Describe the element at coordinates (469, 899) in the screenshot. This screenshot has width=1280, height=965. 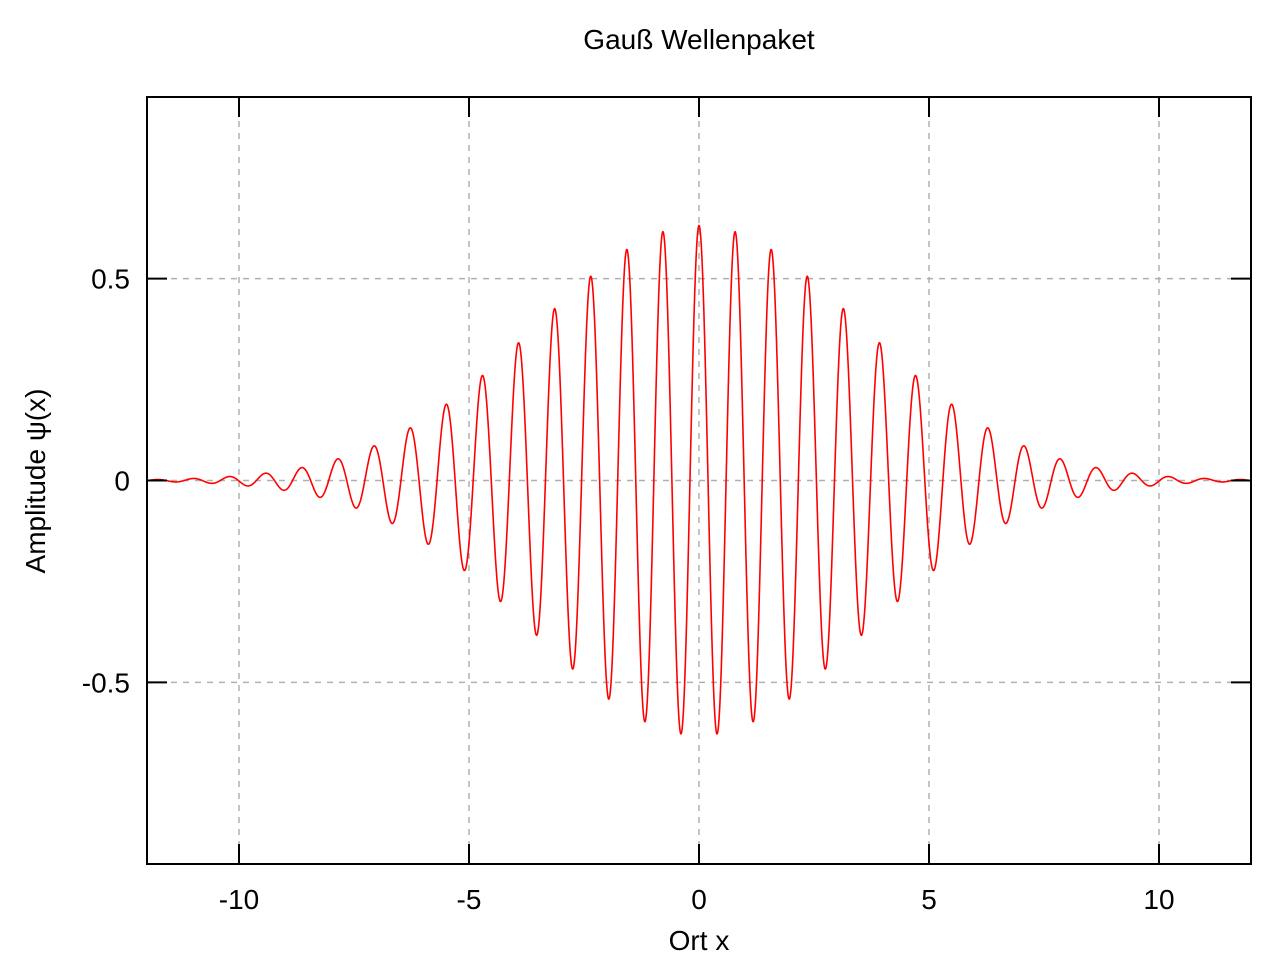
I see `x-tick-label: -5` at that location.